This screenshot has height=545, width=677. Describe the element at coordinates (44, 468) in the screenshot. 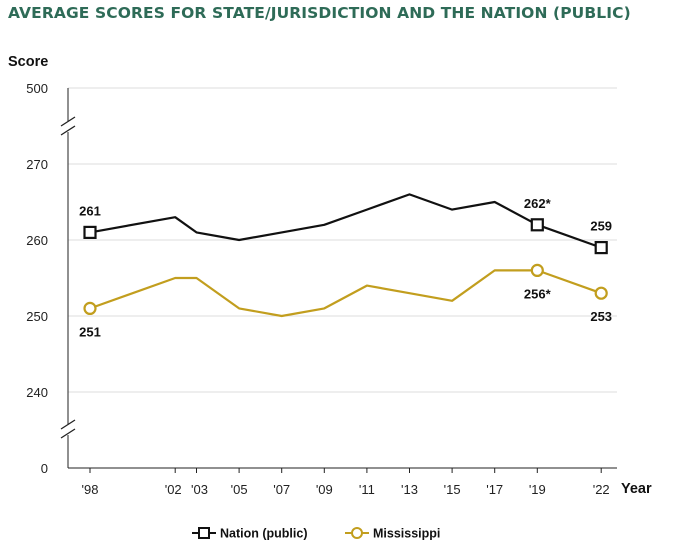

I see `y-tick-label: 0` at that location.